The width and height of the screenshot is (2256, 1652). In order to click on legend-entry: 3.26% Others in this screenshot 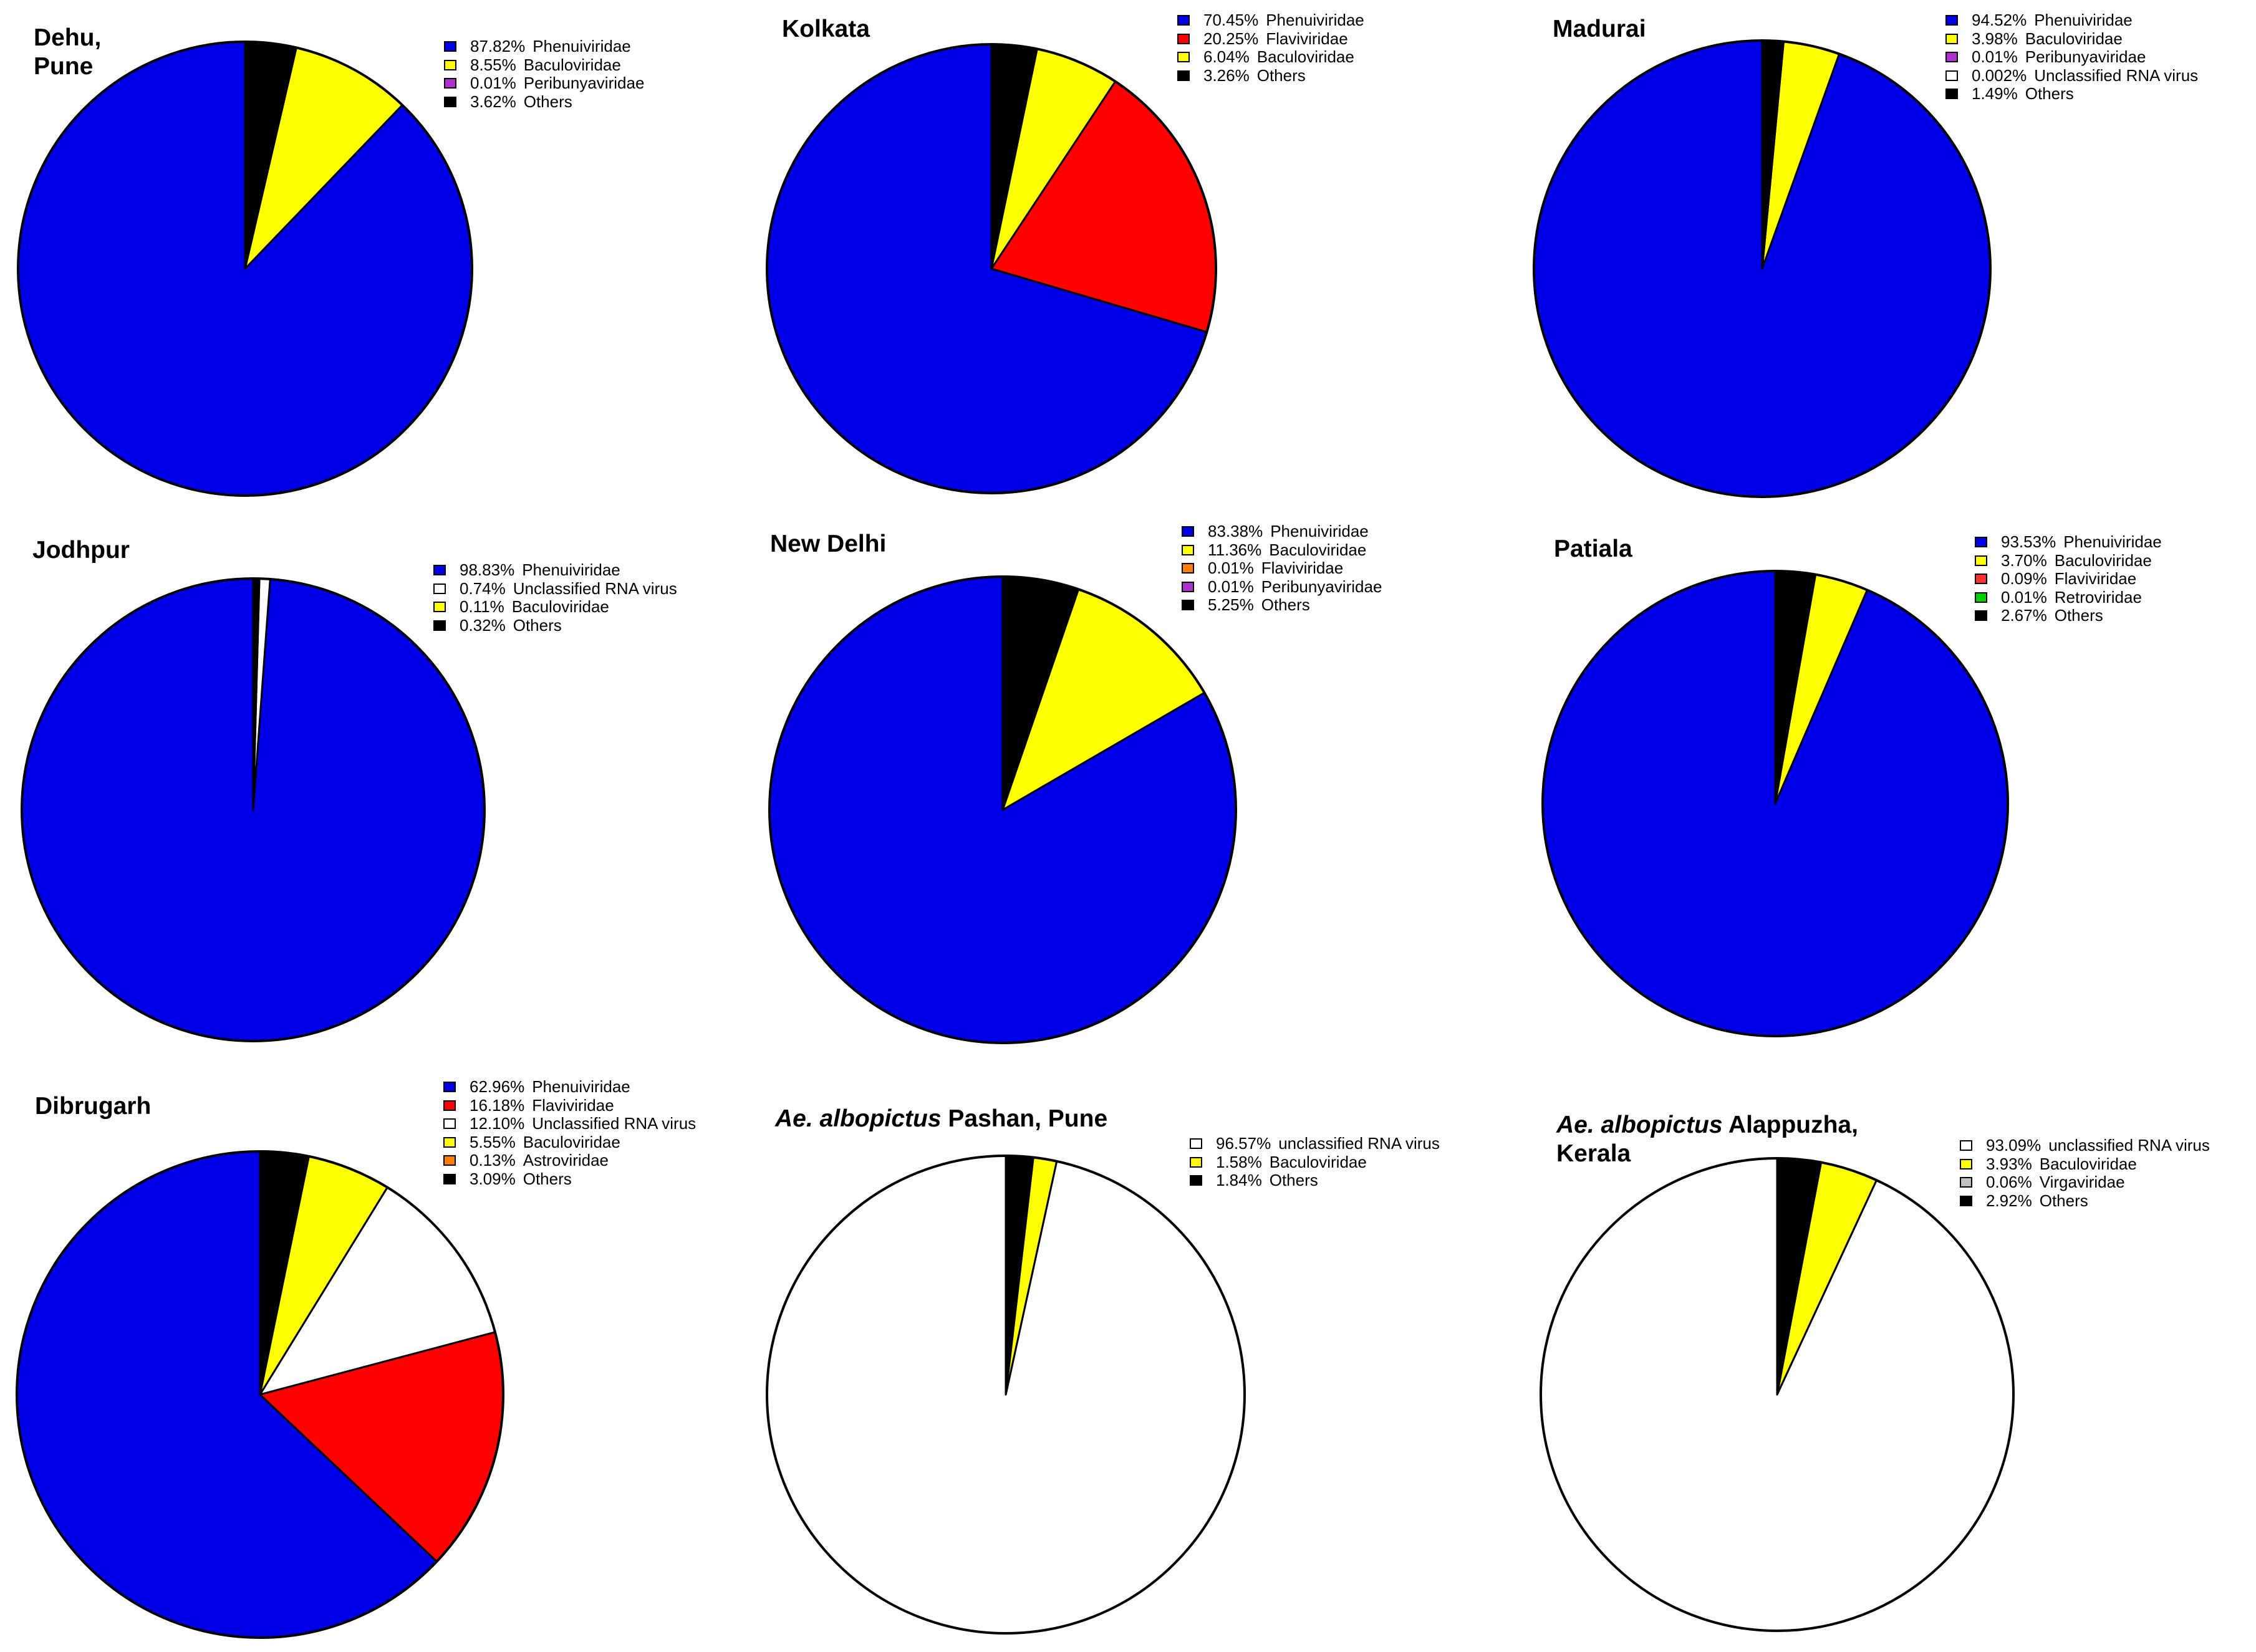, I will do `click(1271, 75)`.